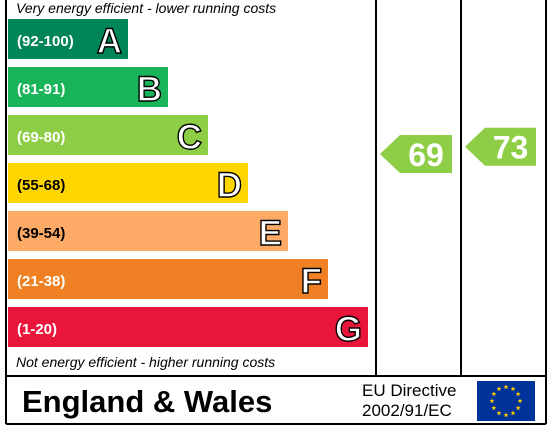  I want to click on marker-1-arrow, so click(416, 154).